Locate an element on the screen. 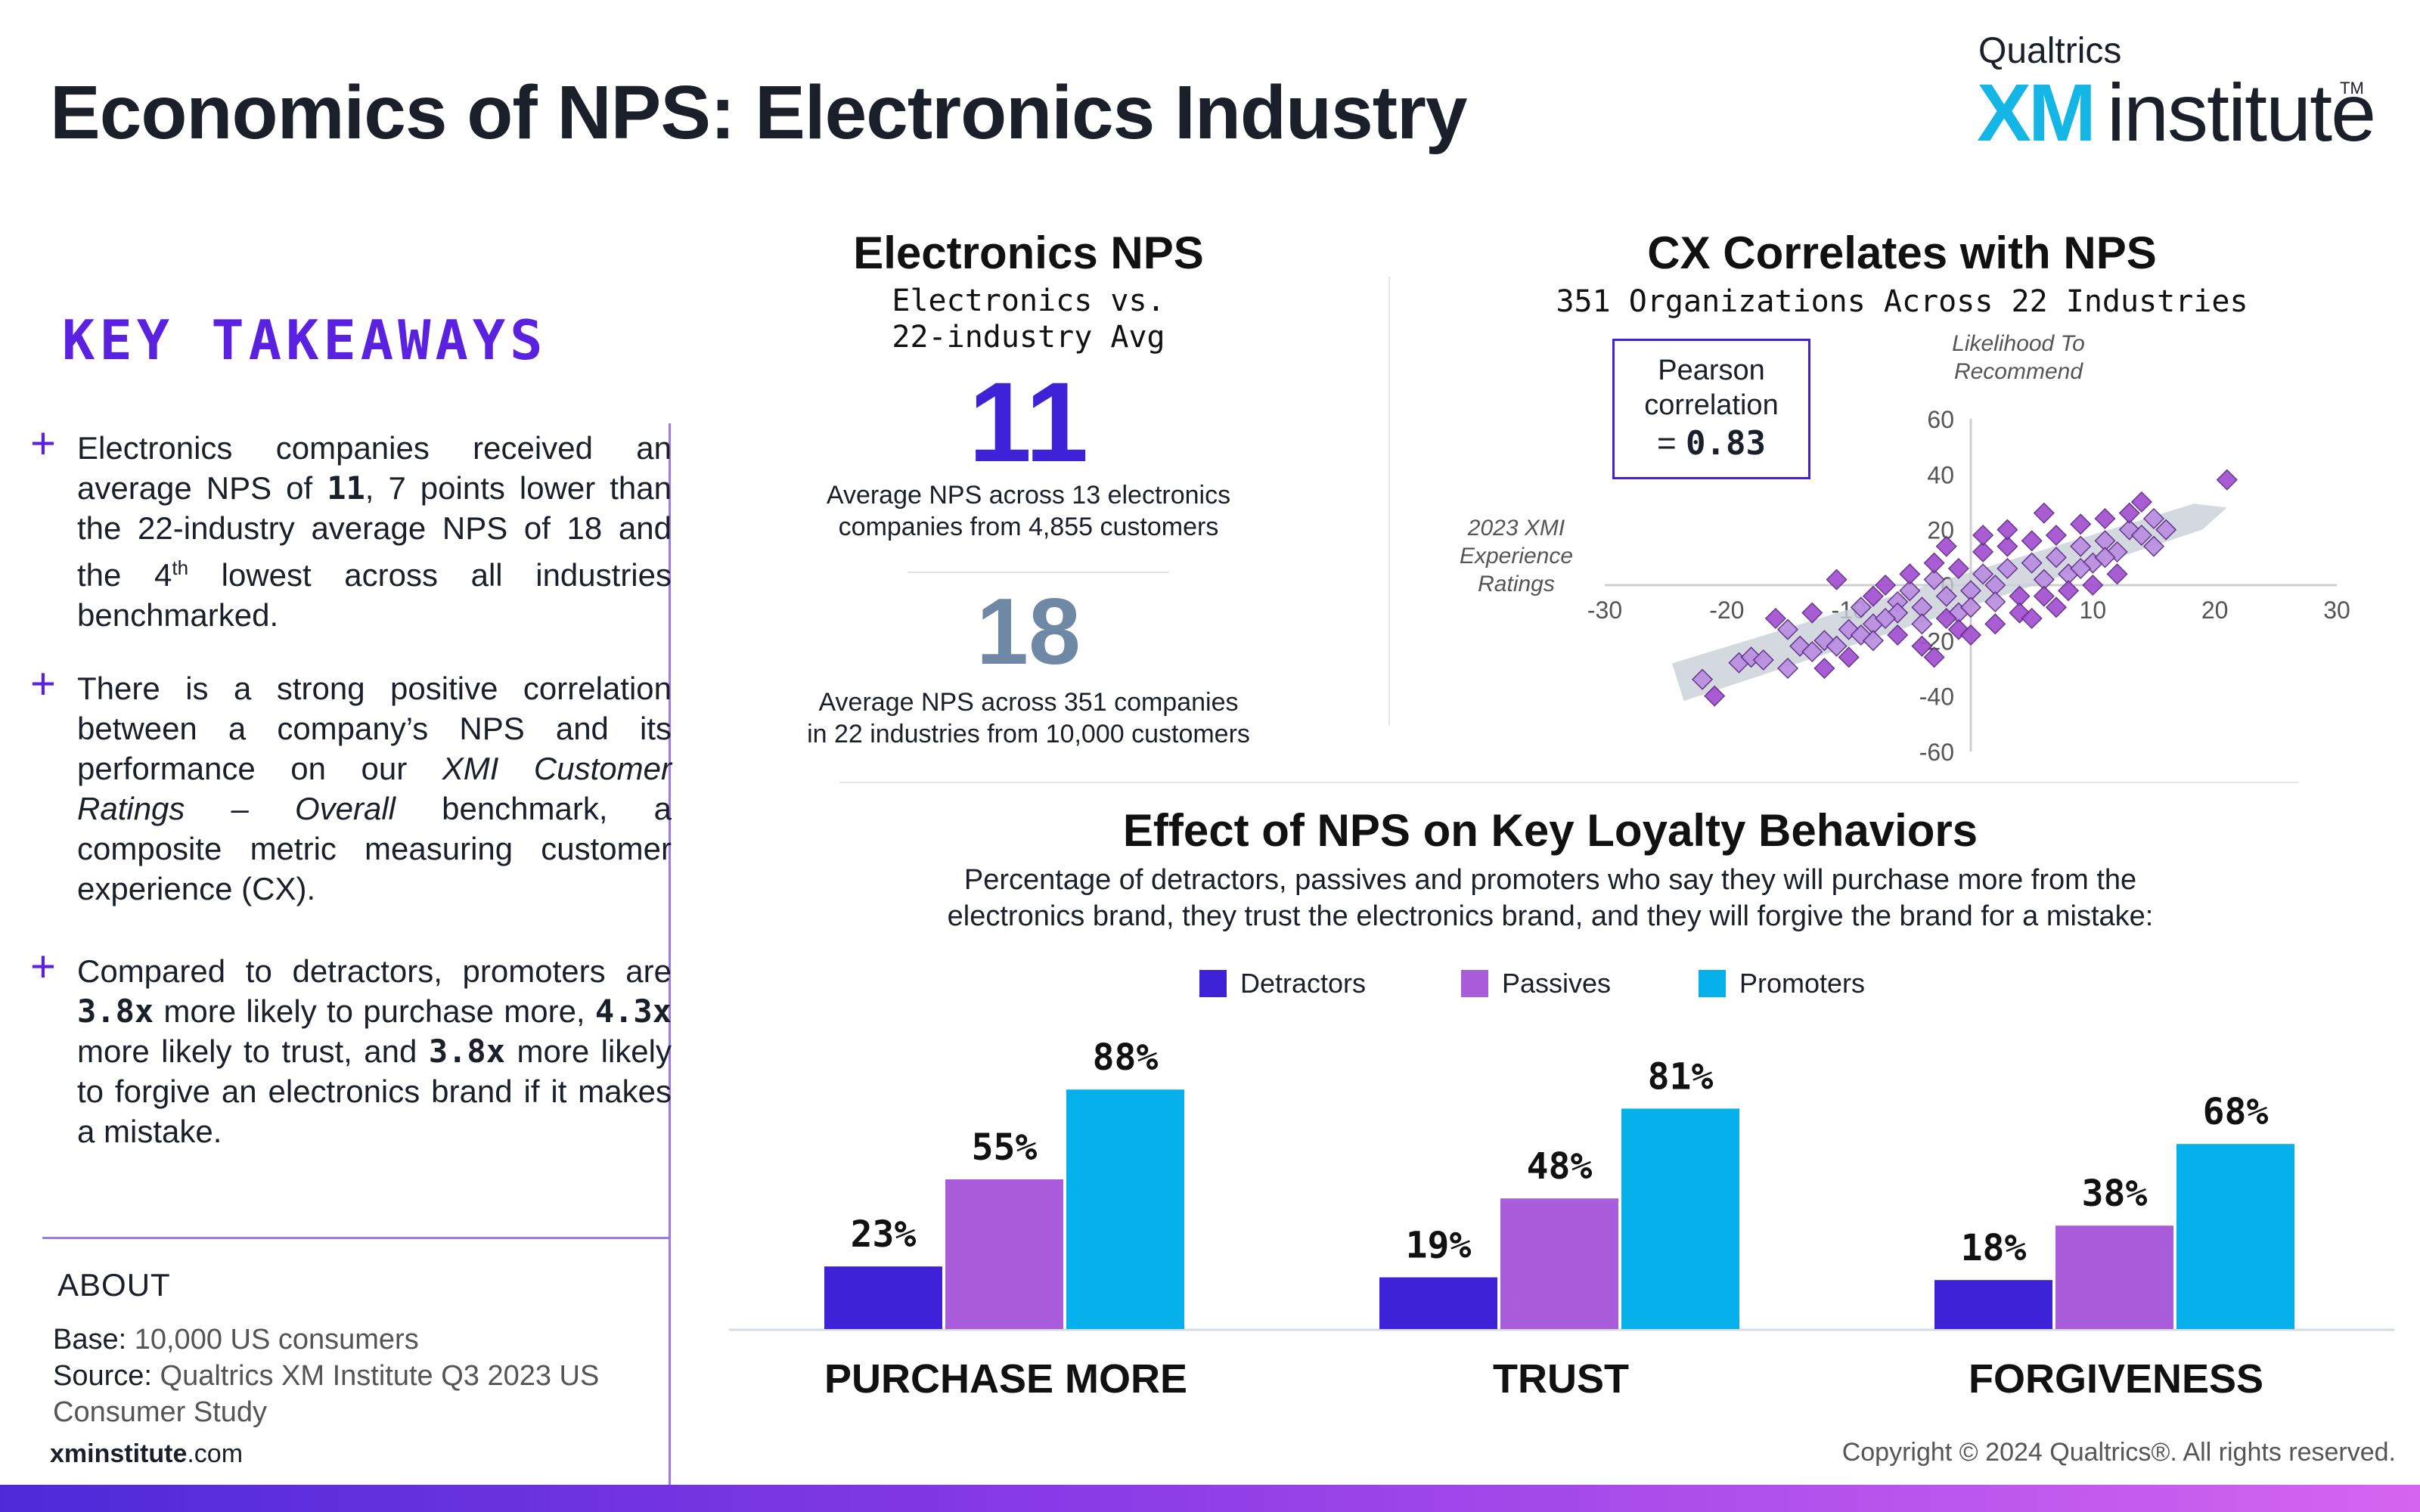 The width and height of the screenshot is (2420, 1512). legend-label-promoters: Promoters is located at coordinates (1802, 983).